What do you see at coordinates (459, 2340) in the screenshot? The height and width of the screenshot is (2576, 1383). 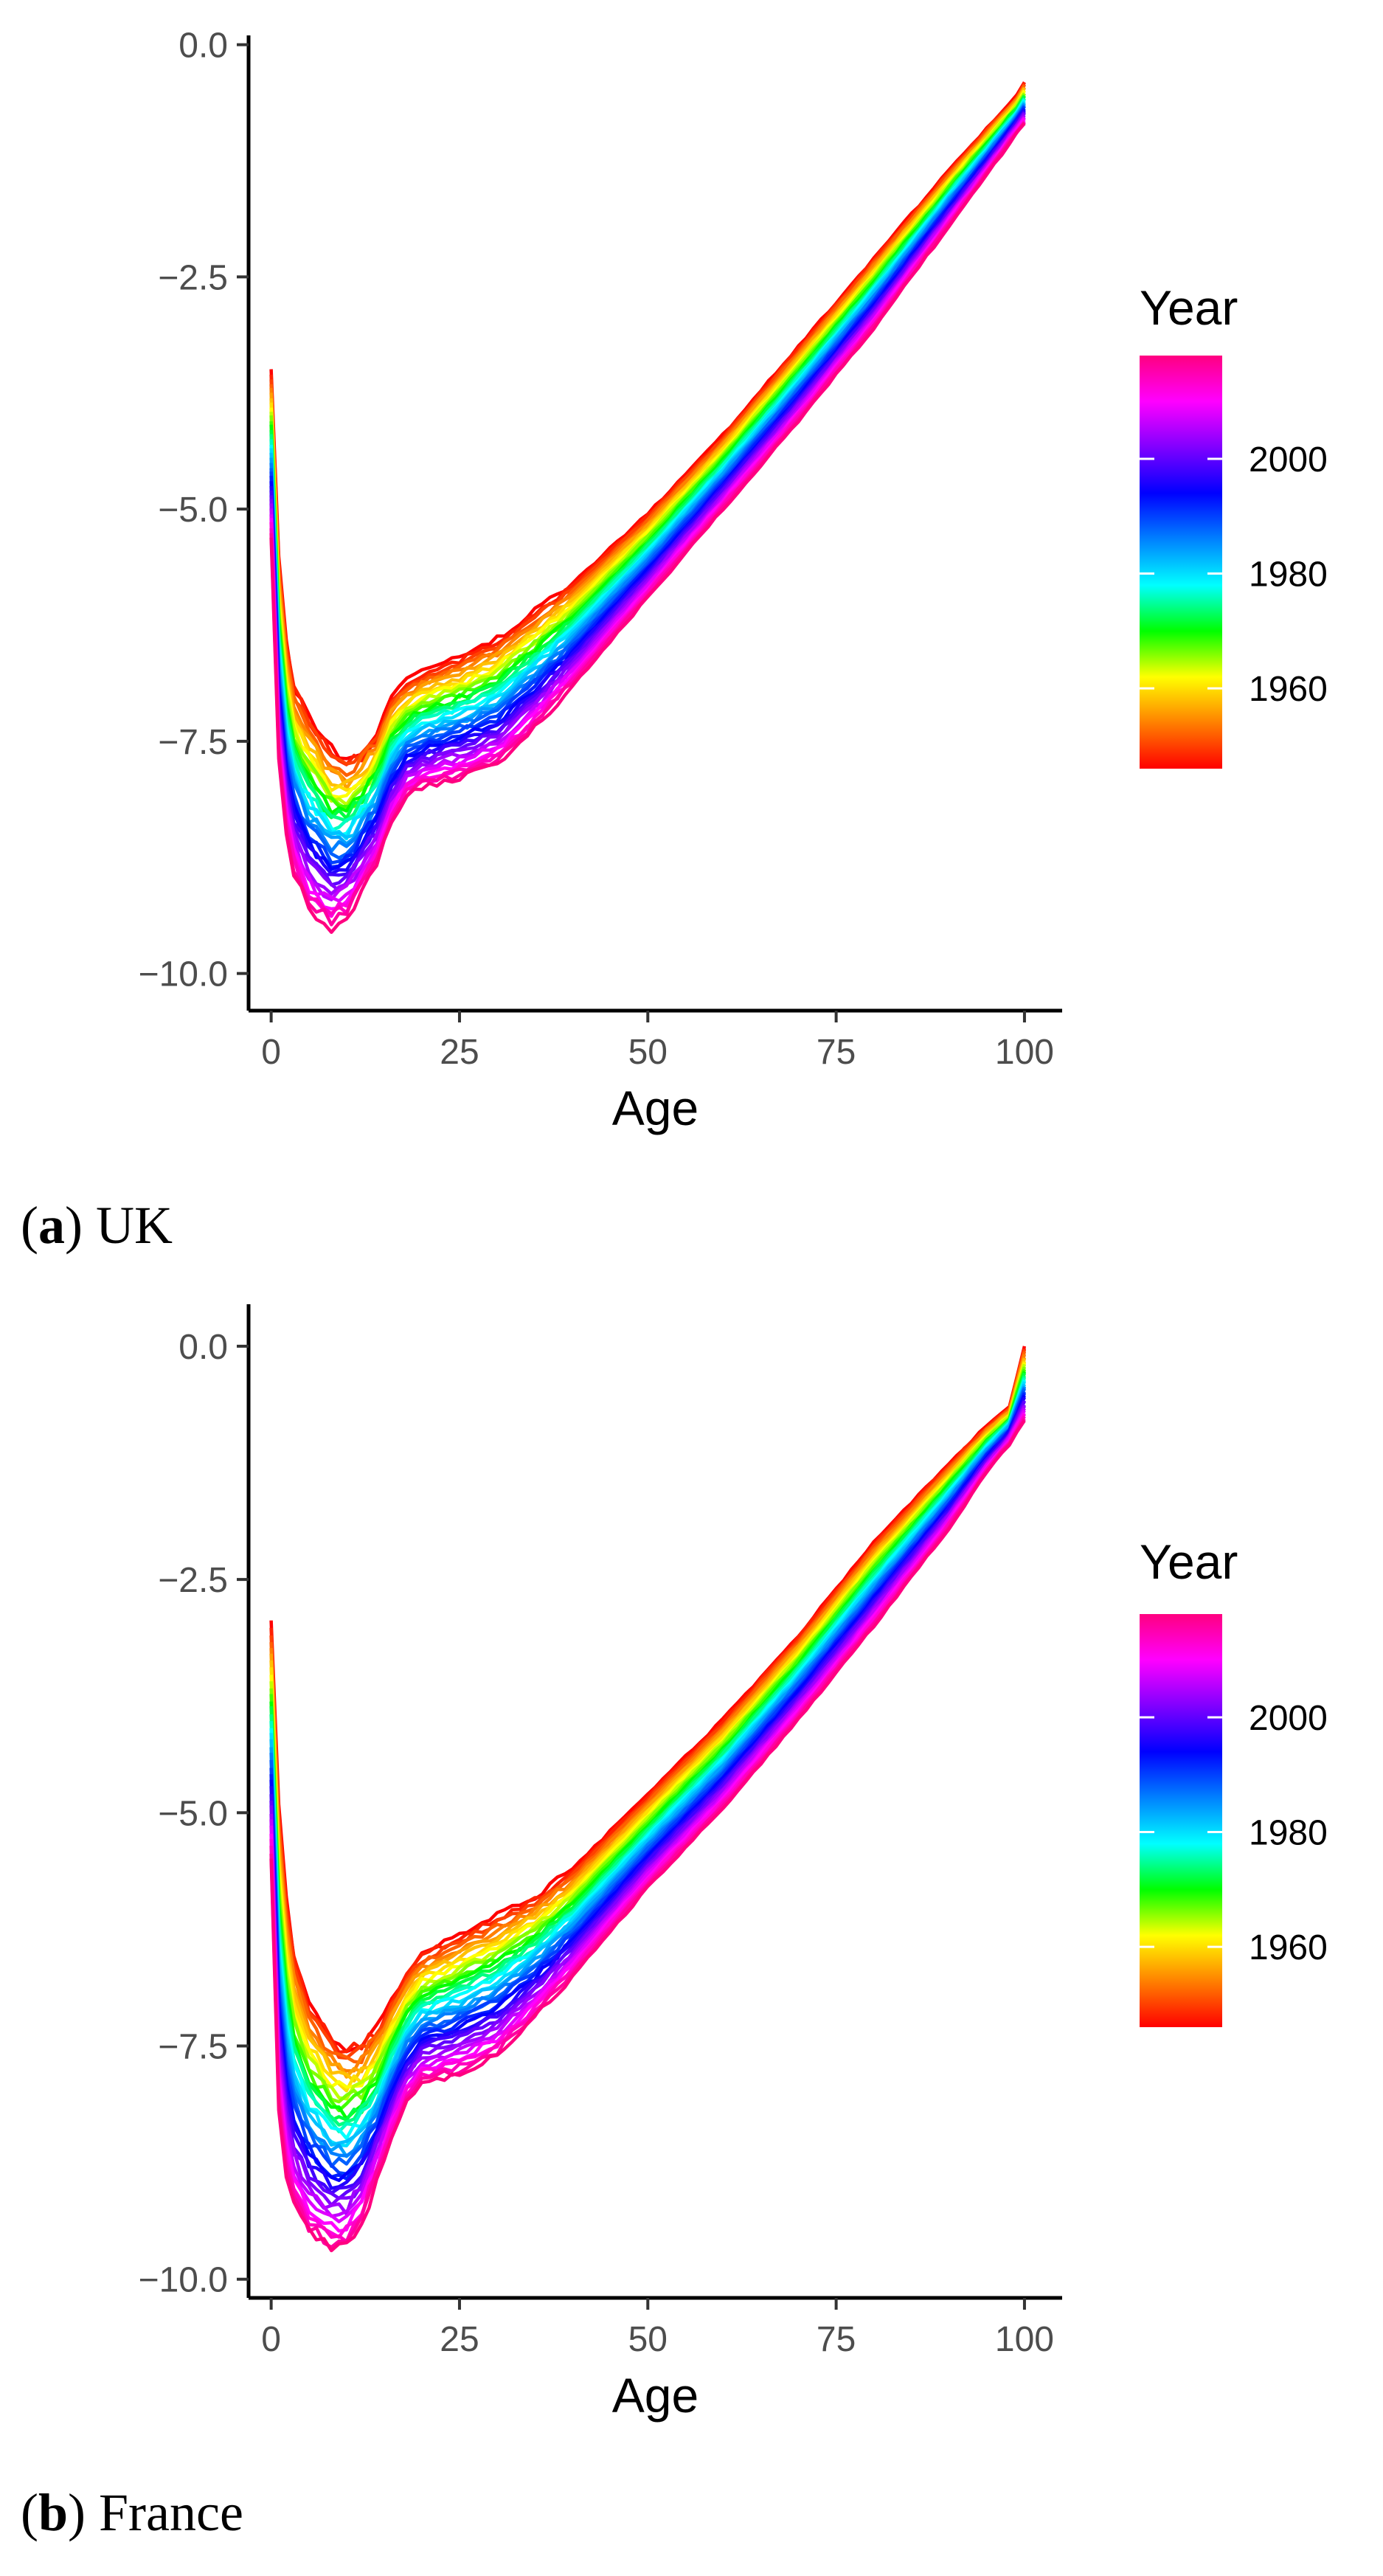 I see `france-x-tick-label: 25` at bounding box center [459, 2340].